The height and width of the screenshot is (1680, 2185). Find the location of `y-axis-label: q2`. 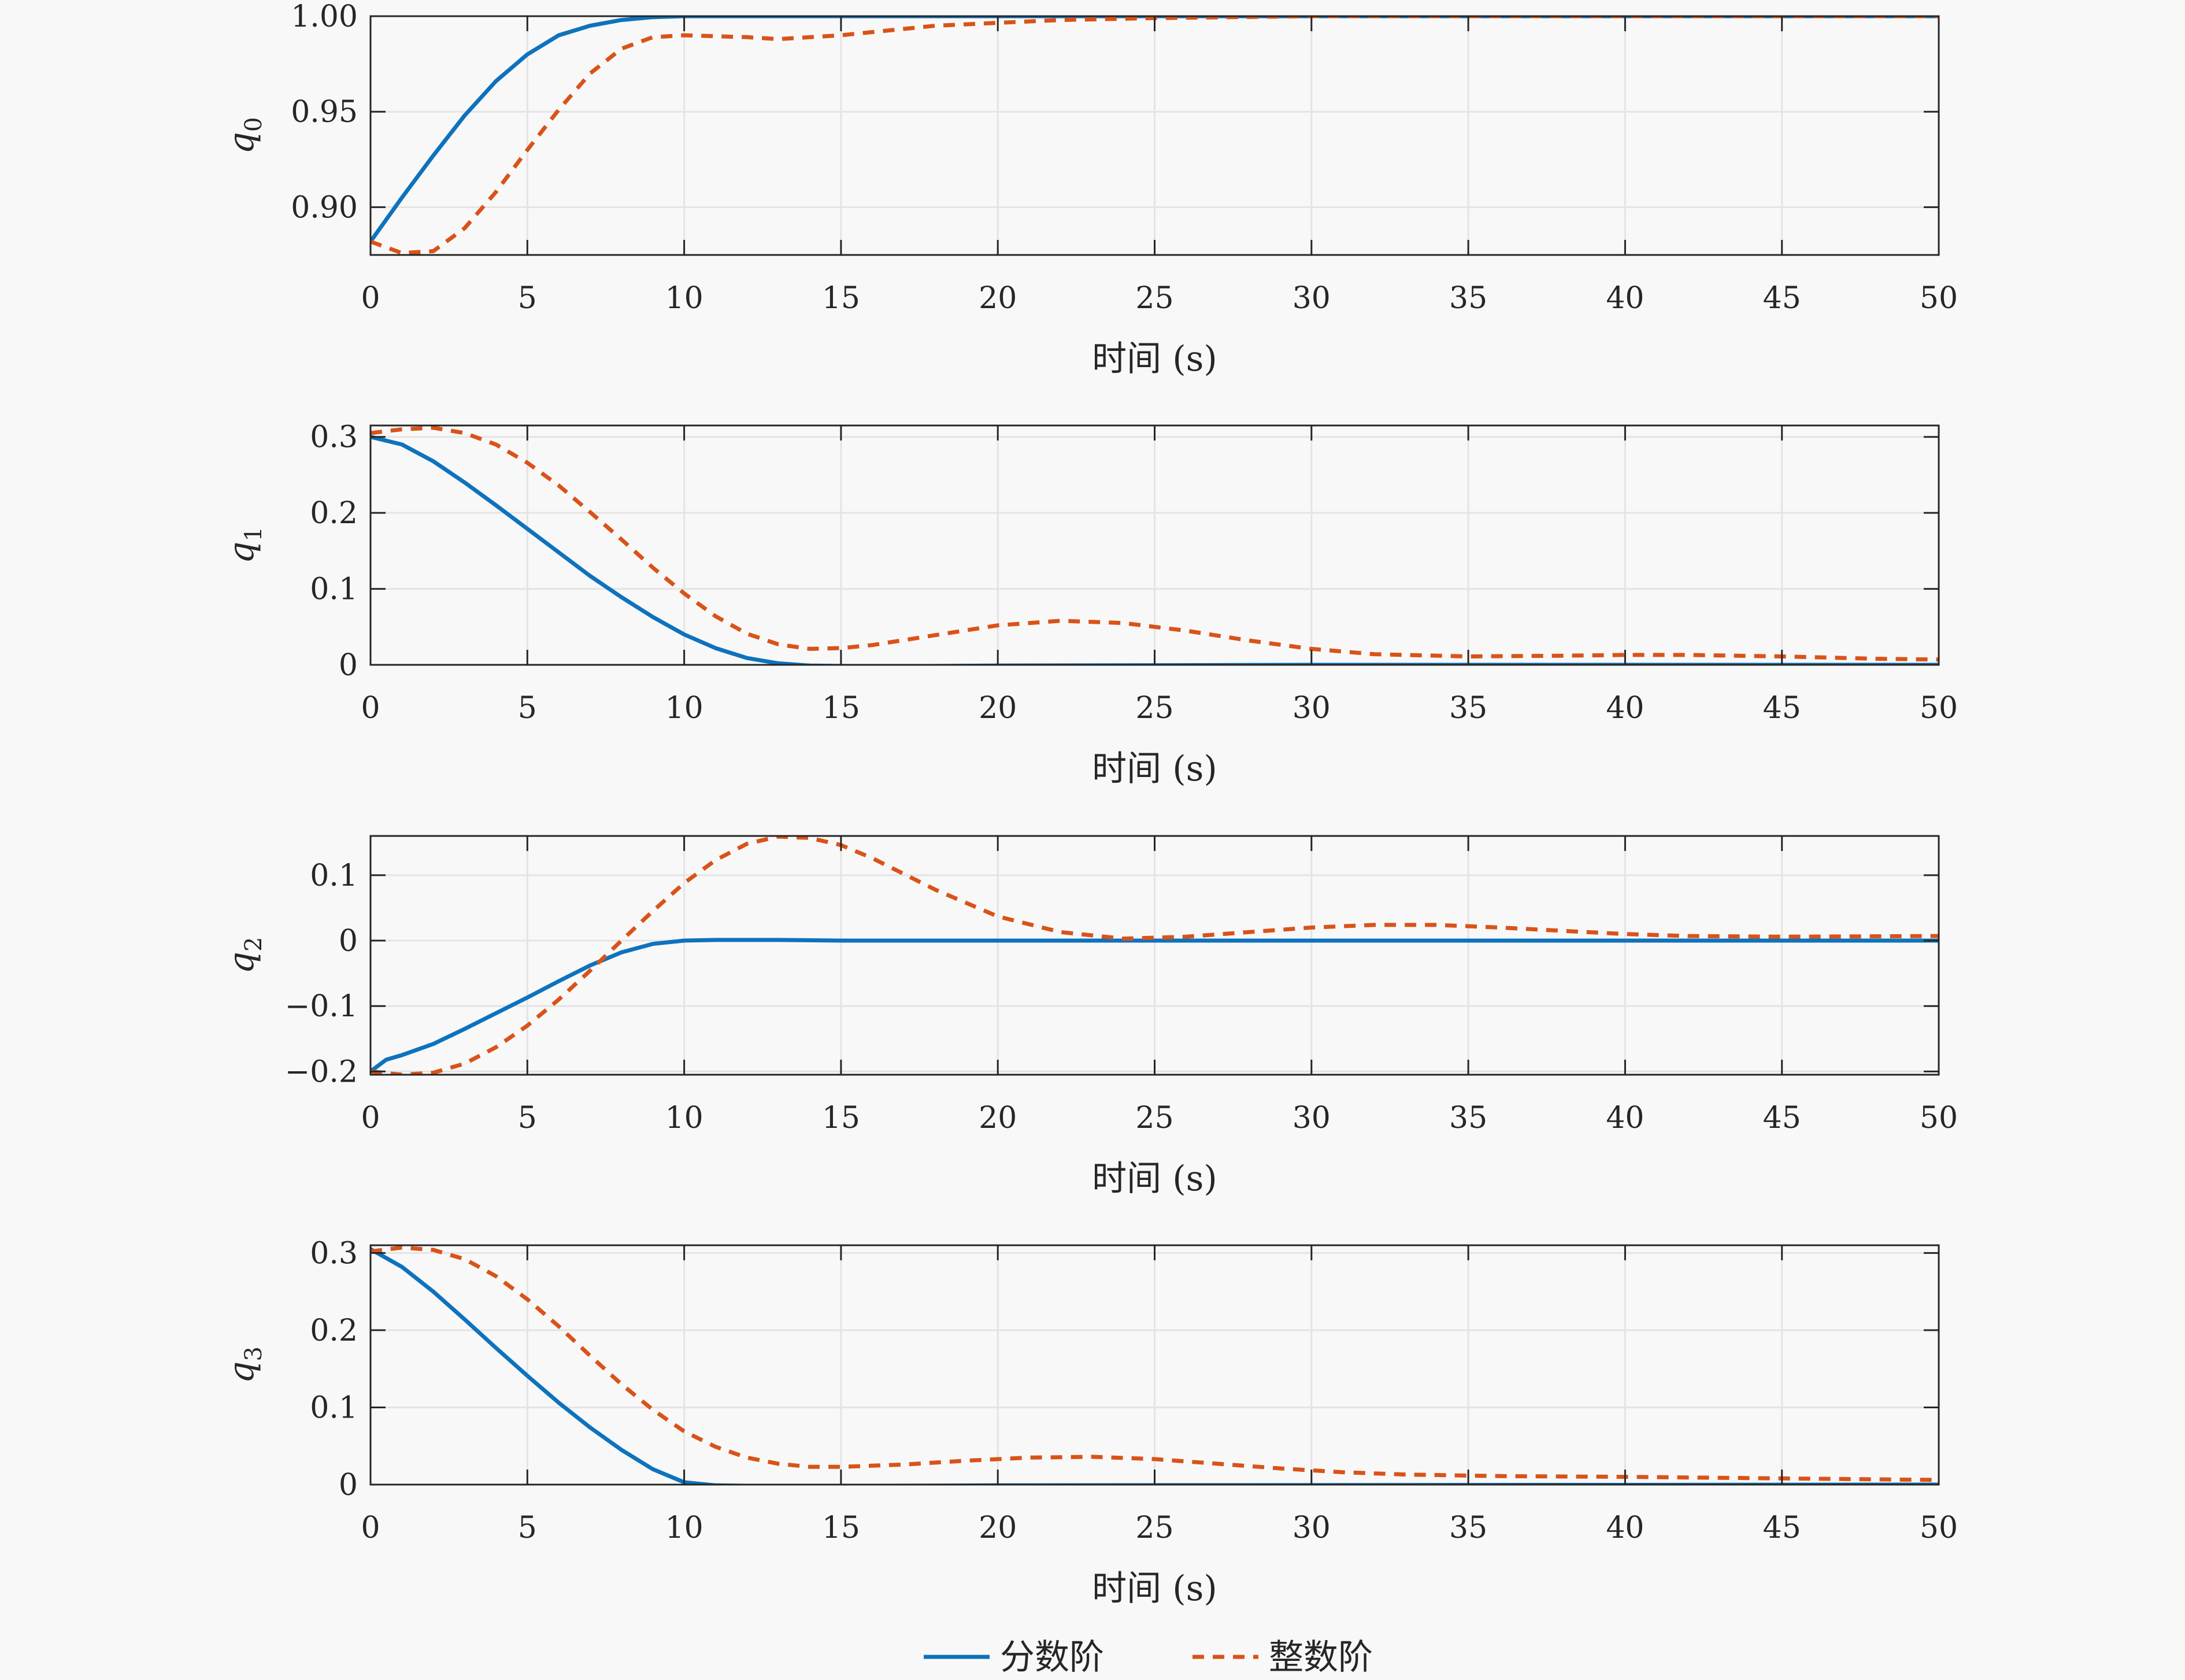

y-axis-label: q2 is located at coordinates (244, 956).